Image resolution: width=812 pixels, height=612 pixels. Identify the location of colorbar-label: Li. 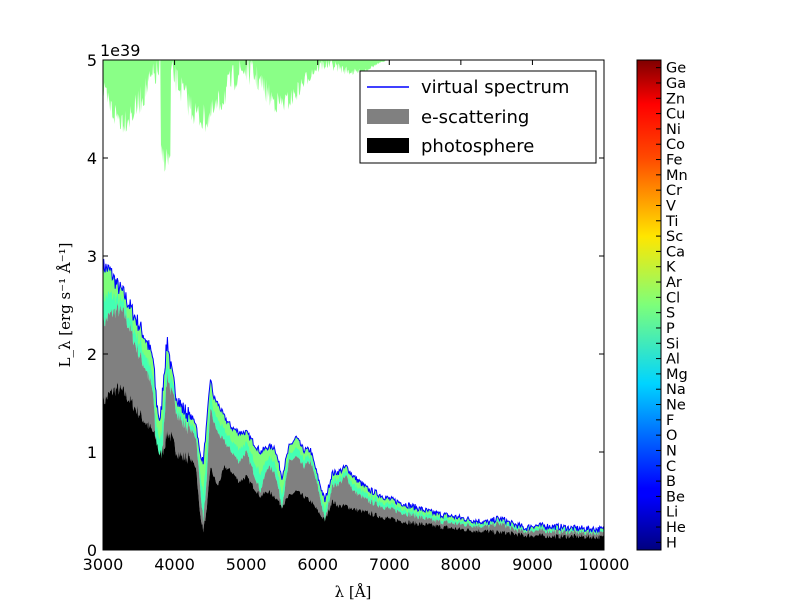
(672, 513).